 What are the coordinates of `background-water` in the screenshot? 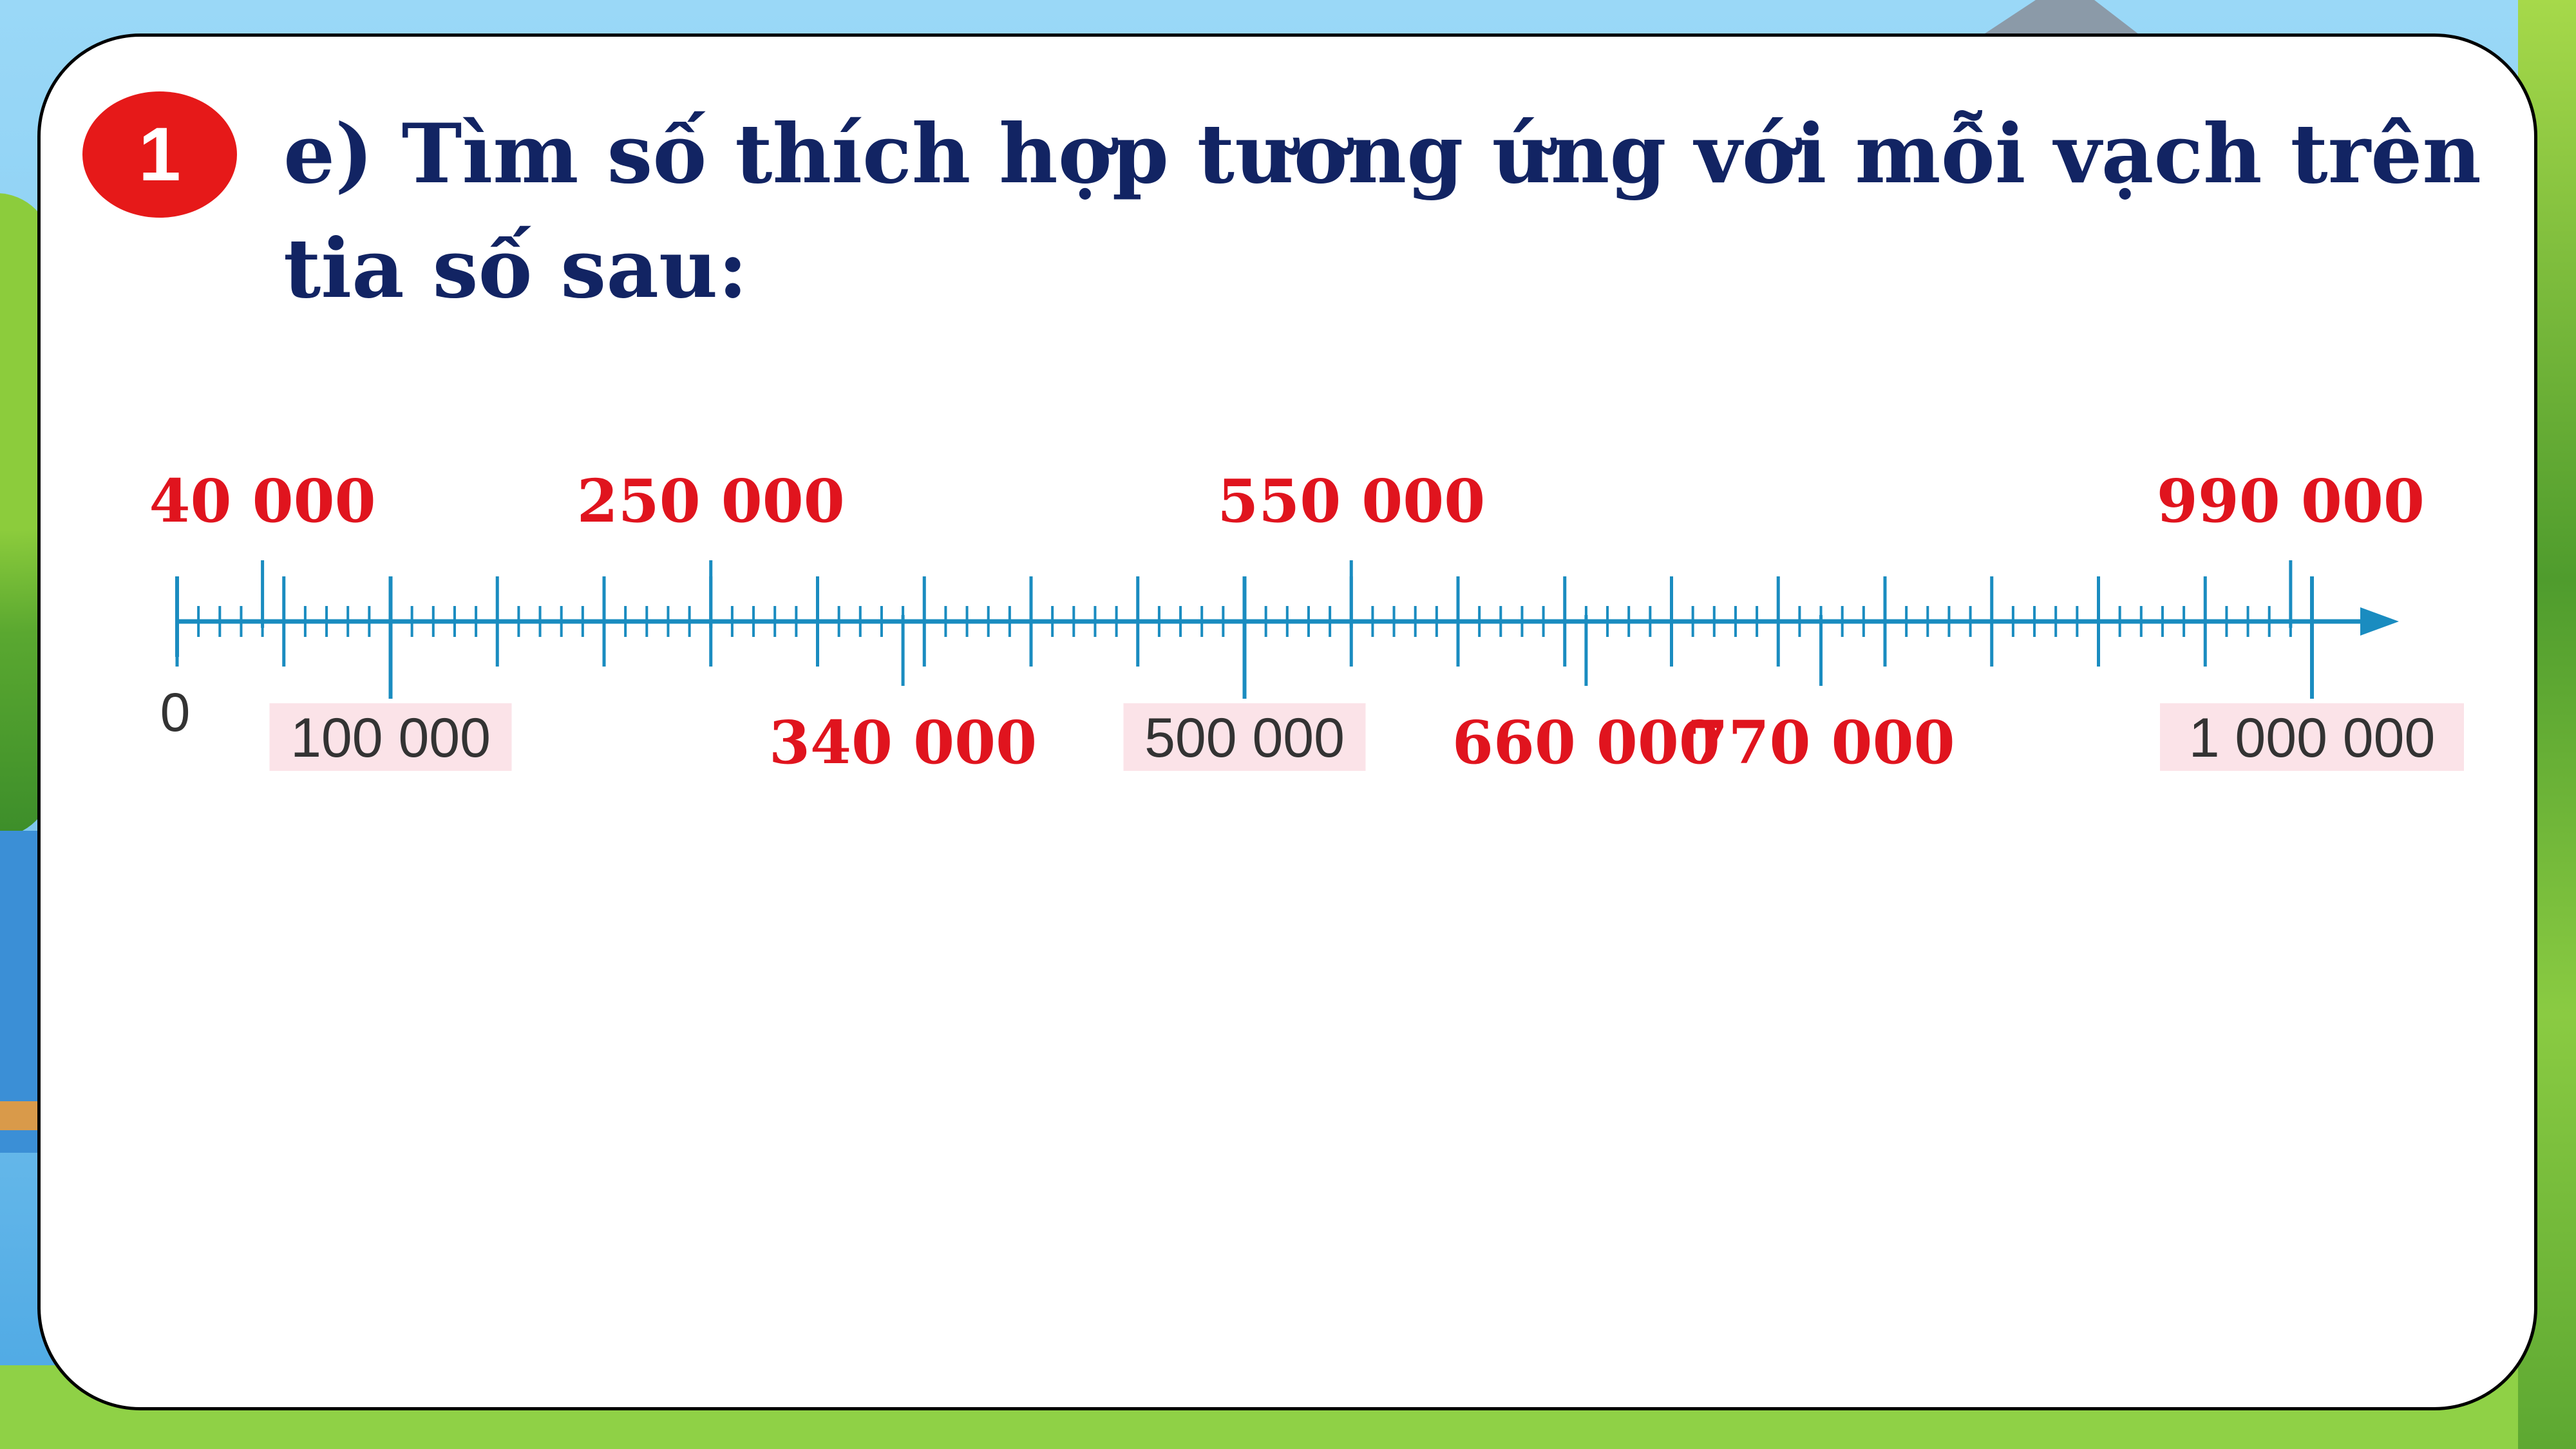 It's located at (19, 992).